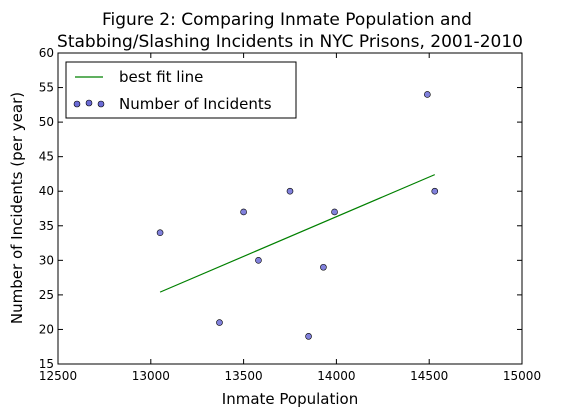 The height and width of the screenshot is (418, 568). I want to click on legend-label-number-of-incidents: Number of Incidents, so click(195, 104).